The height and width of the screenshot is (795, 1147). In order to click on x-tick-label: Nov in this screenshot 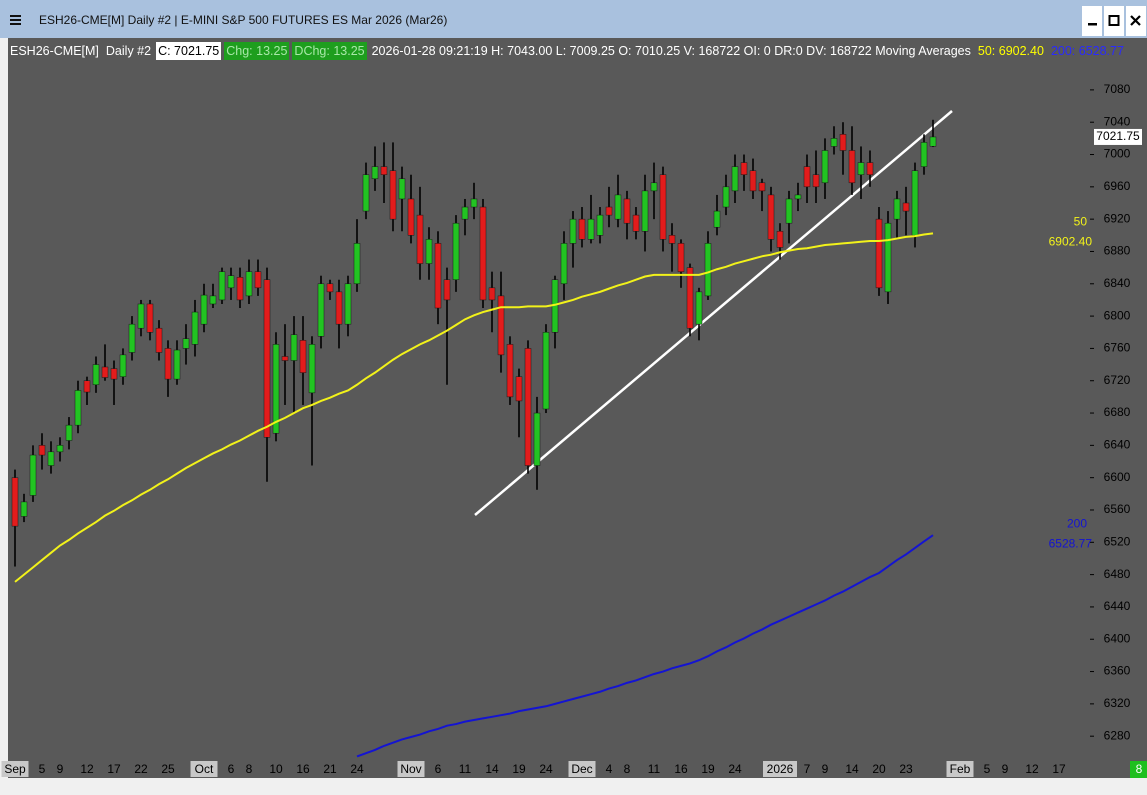, I will do `click(410, 769)`.